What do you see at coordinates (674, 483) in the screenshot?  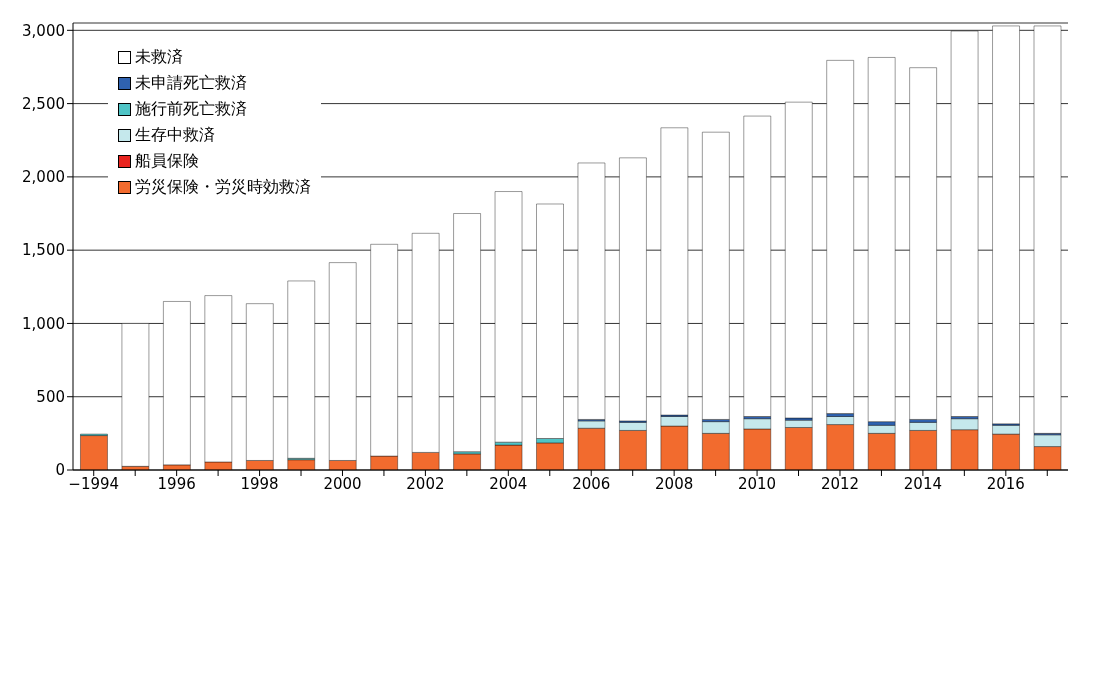 I see `x-tick-label: 2008` at bounding box center [674, 483].